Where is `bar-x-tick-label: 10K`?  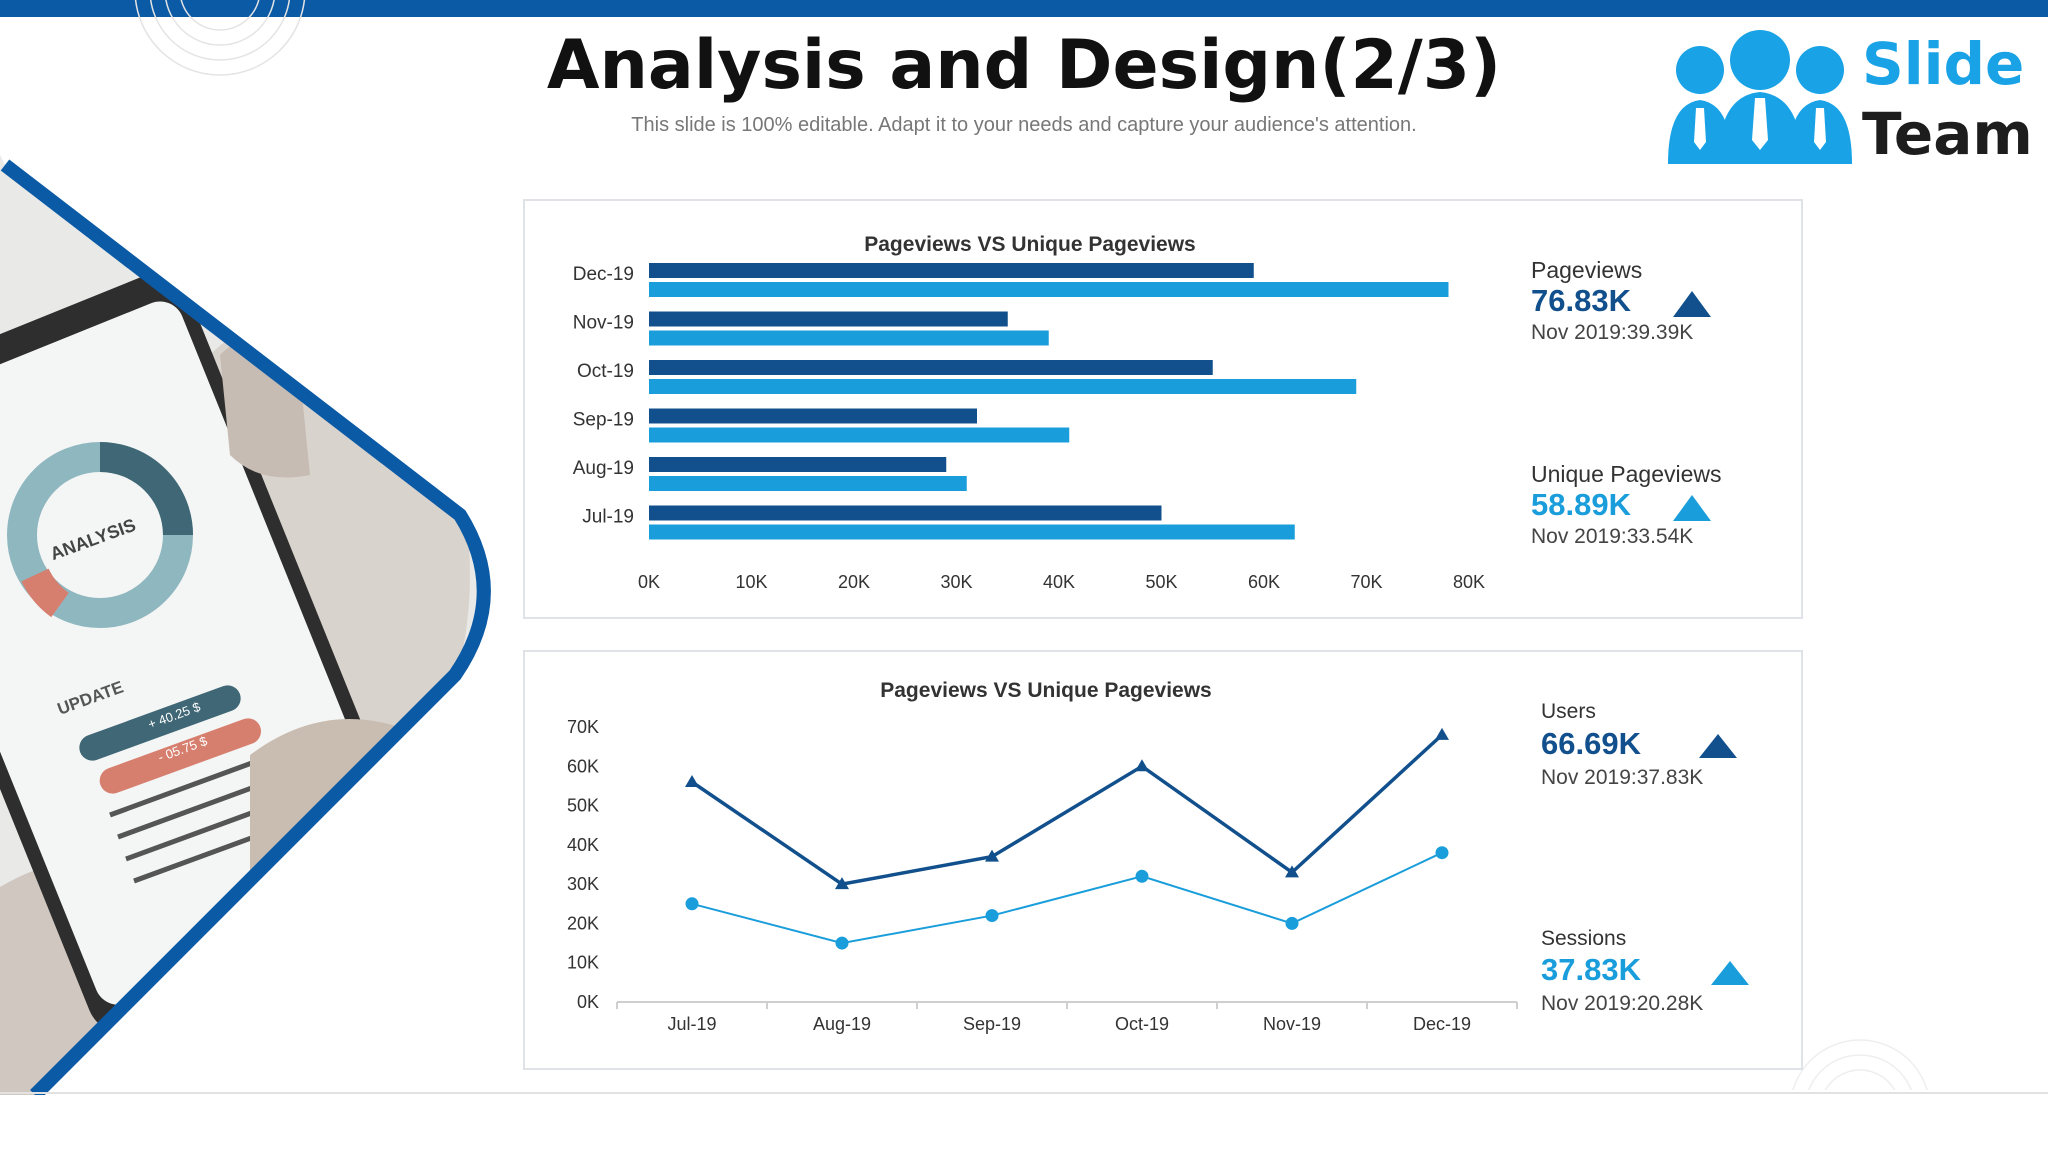 bar-x-tick-label: 10K is located at coordinates (751, 582).